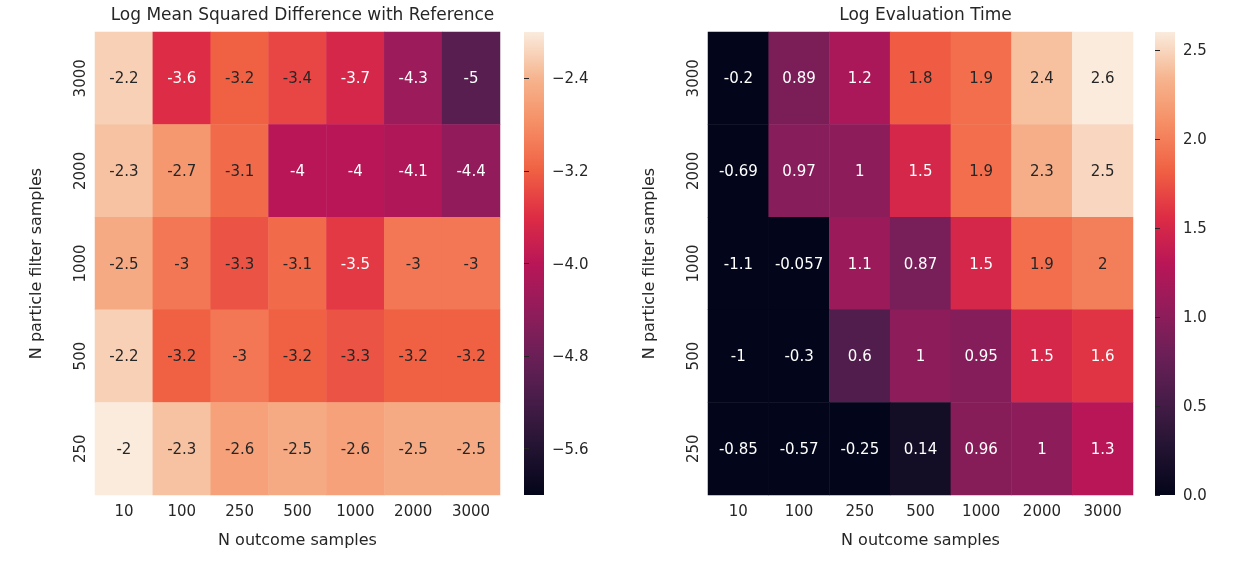  What do you see at coordinates (355, 78) in the screenshot?
I see `data-label: -3.7` at bounding box center [355, 78].